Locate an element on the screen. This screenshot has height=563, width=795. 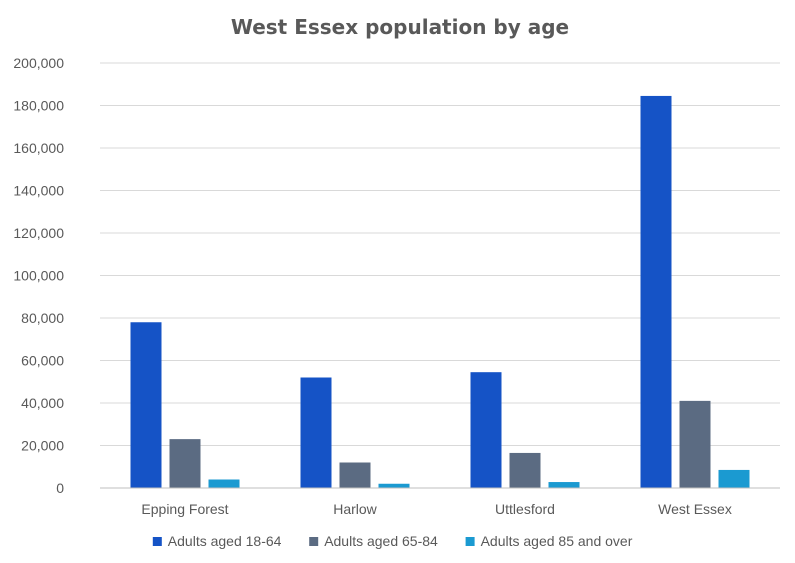
y-tick-label: 80,000 is located at coordinates (42, 318).